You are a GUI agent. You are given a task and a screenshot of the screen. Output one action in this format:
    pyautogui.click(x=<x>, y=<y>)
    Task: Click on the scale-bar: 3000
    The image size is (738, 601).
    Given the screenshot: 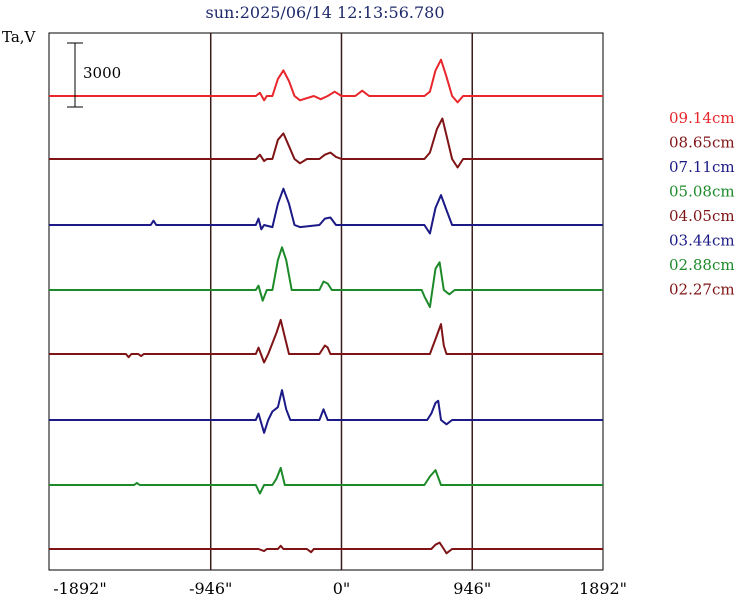 What is the action you would take?
    pyautogui.click(x=94, y=75)
    